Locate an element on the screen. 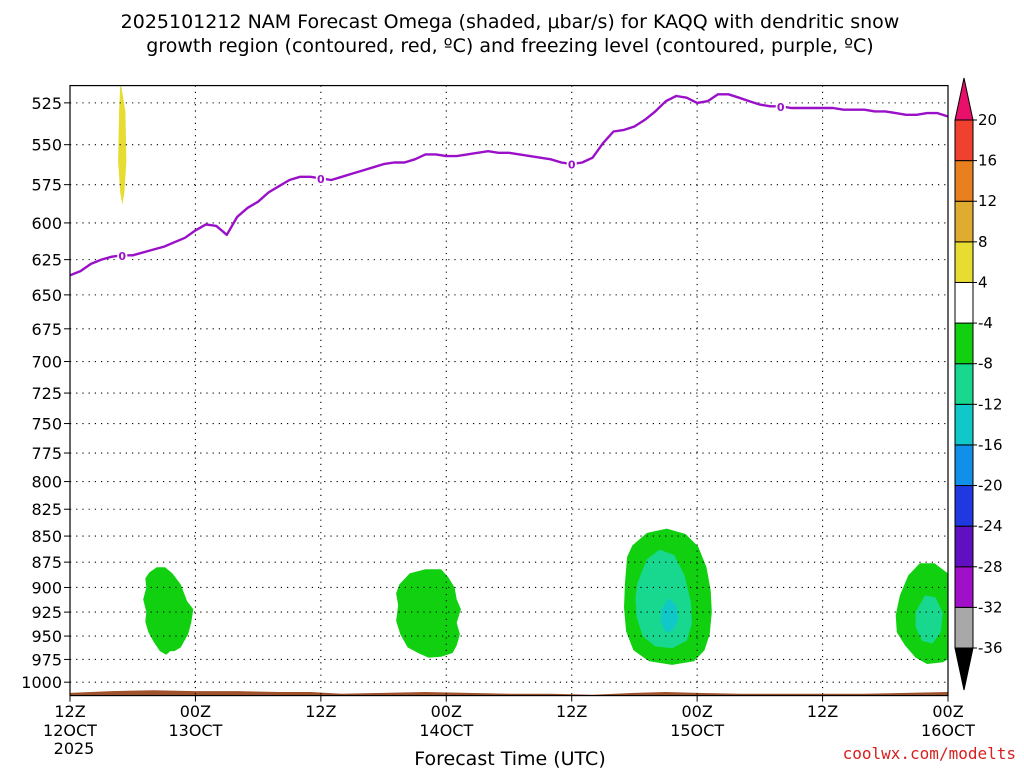 The width and height of the screenshot is (1024, 768). y-tick-label: 950 is located at coordinates (46, 636).